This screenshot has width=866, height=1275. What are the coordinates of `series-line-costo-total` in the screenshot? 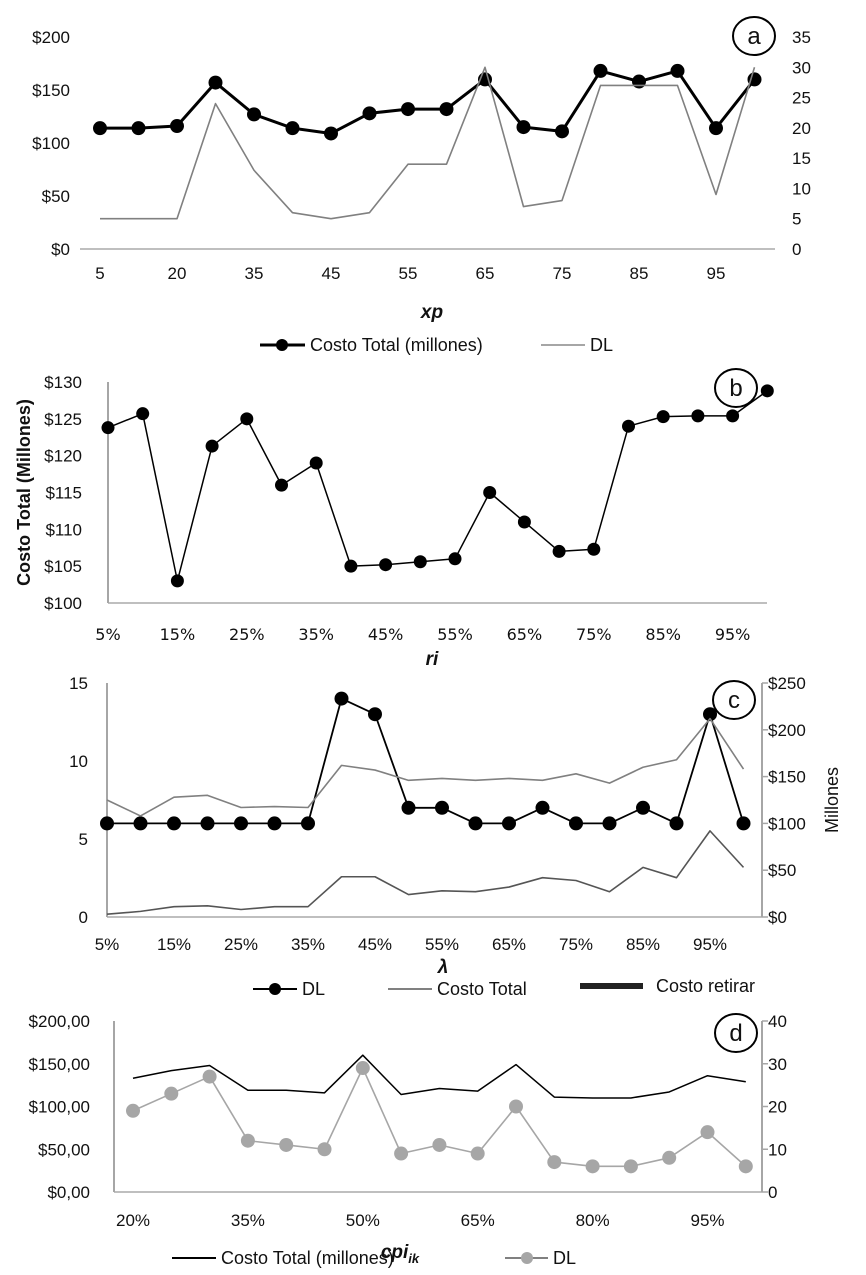 It's located at (425, 767).